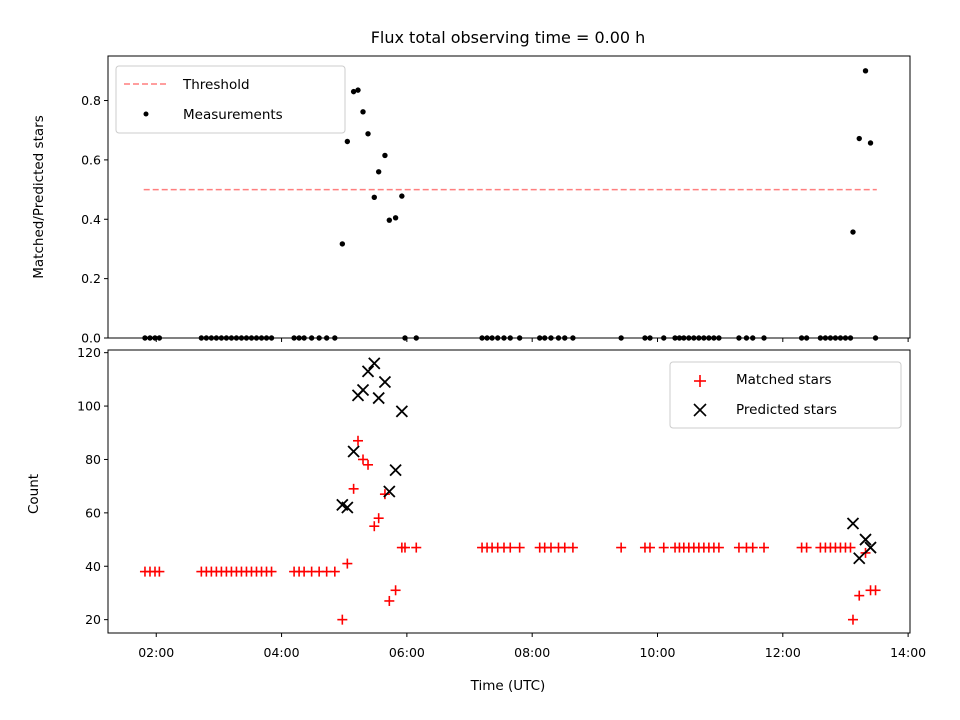 The height and width of the screenshot is (720, 960). I want to click on bottom-y-tick-label: 100, so click(89, 406).